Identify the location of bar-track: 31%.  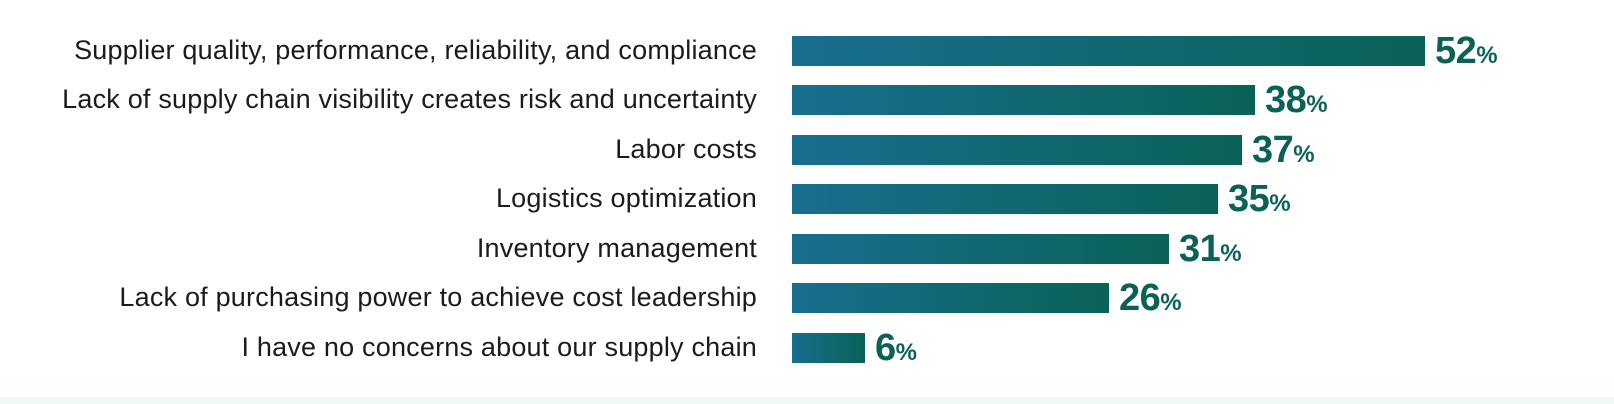
(1017, 248).